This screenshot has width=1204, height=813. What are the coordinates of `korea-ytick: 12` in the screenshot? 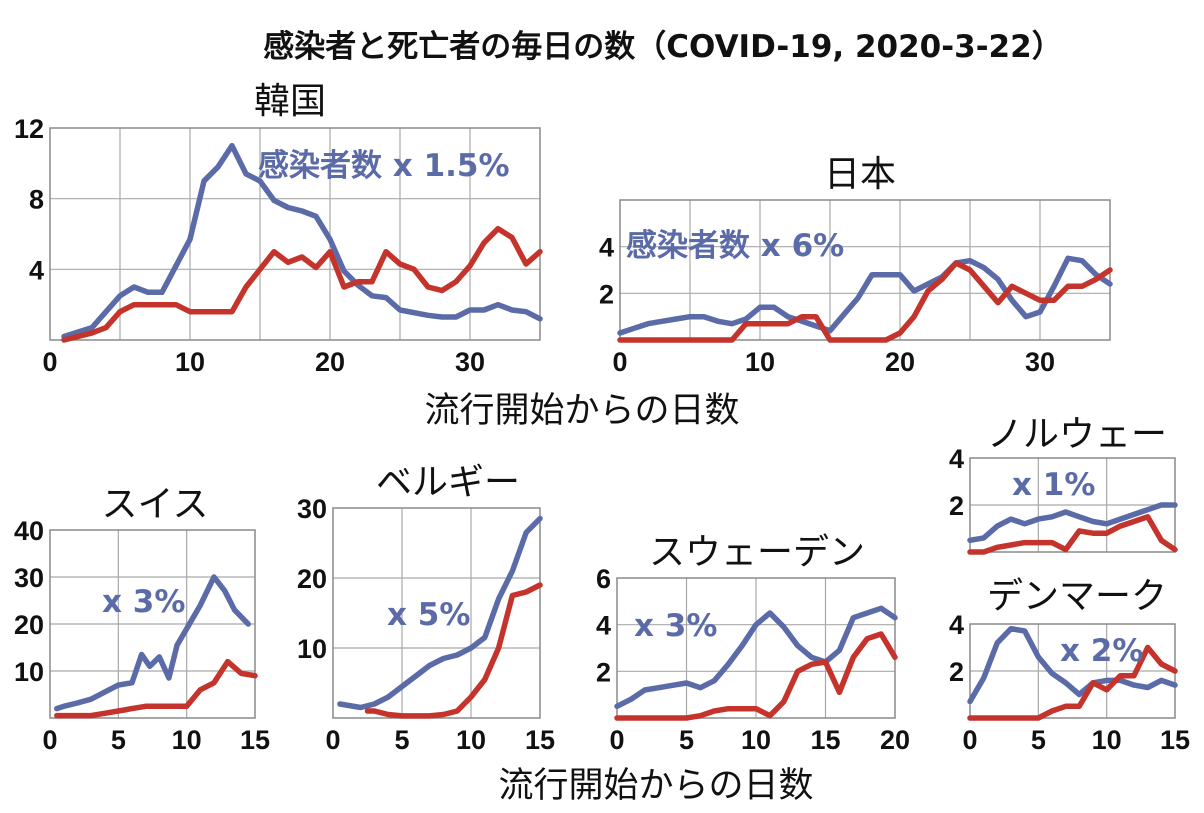 It's located at (29, 129).